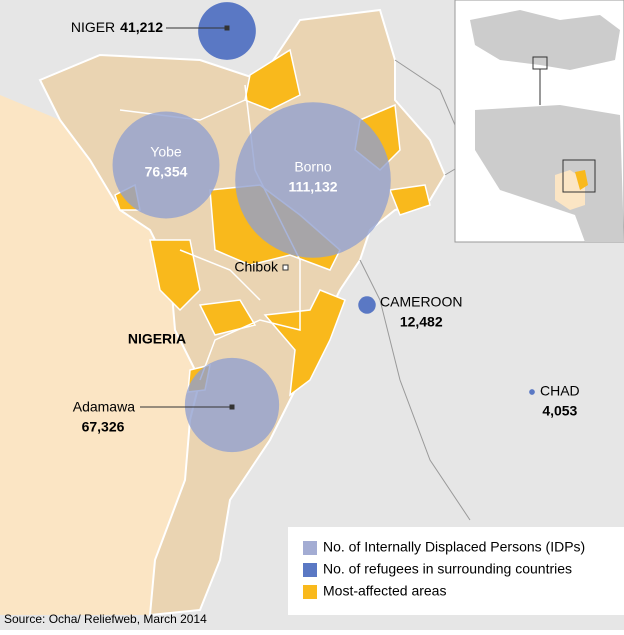  I want to click on location-value: 111,132, so click(312, 187).